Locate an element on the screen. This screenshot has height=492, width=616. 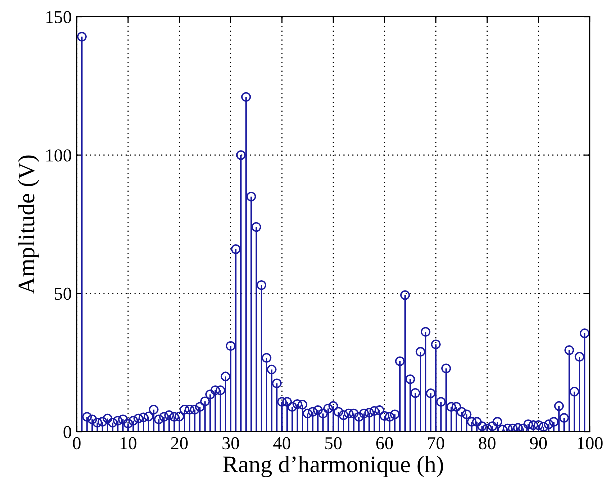
x-tick-label: 80 is located at coordinates (487, 443).